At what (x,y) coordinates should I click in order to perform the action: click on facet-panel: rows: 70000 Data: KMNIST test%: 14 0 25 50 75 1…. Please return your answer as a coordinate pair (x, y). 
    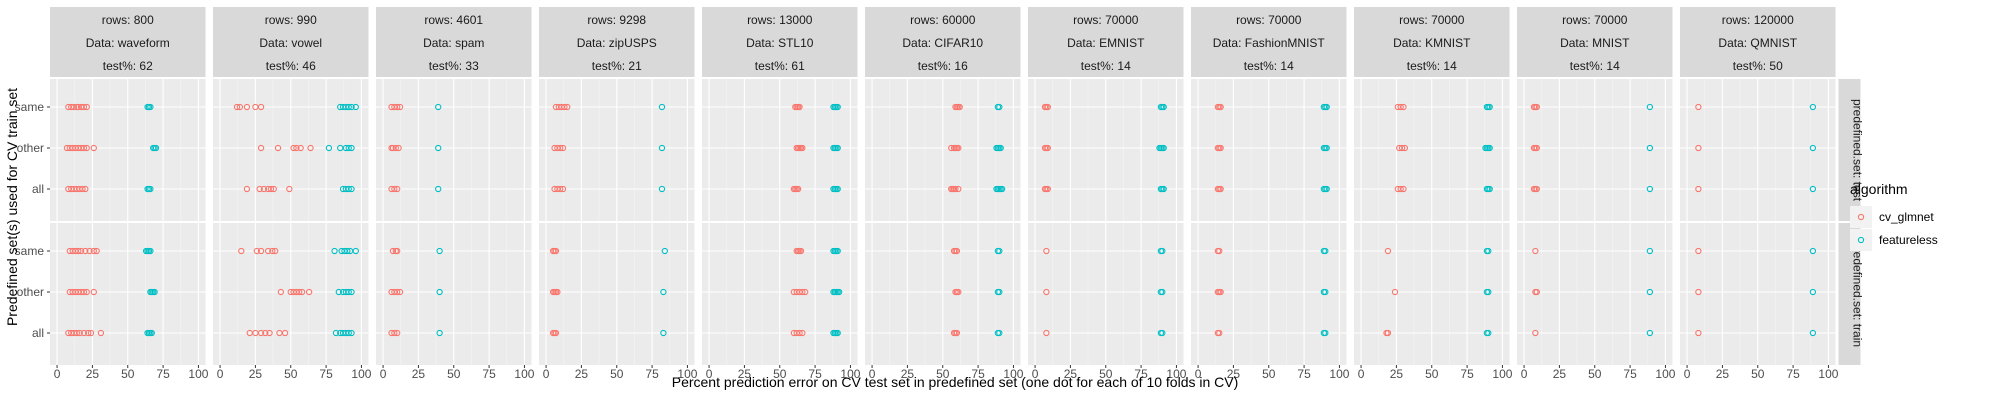
    Looking at the image, I should click on (1433, 194).